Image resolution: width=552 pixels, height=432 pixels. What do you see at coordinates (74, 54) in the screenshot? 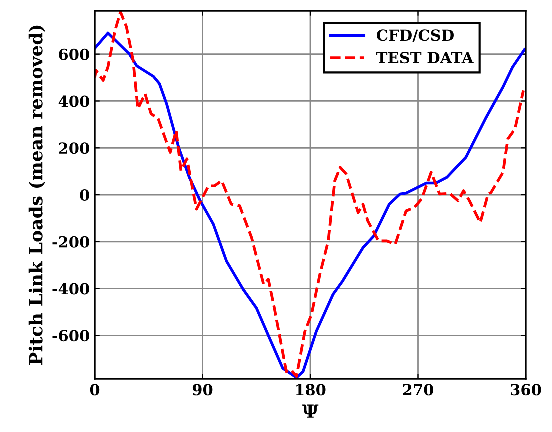
I see `y-tick-label: 600` at bounding box center [74, 54].